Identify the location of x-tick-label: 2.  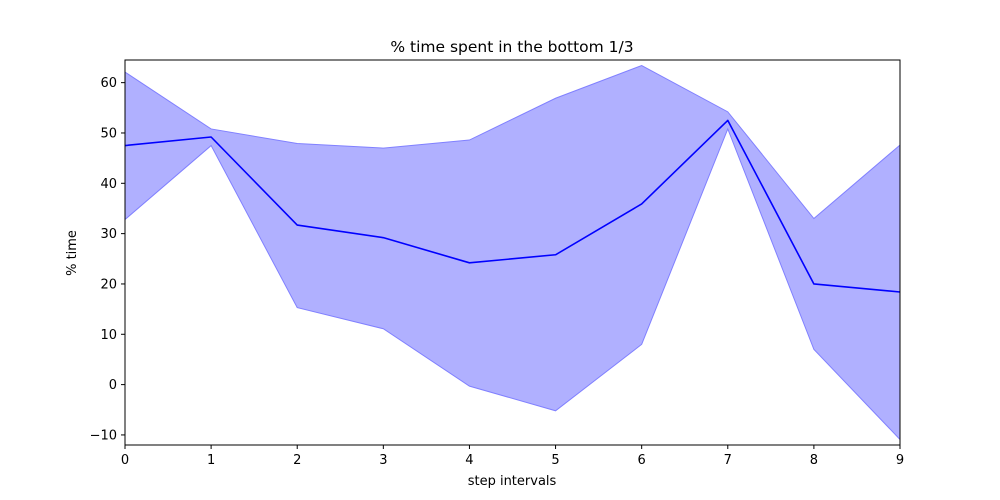
(297, 460).